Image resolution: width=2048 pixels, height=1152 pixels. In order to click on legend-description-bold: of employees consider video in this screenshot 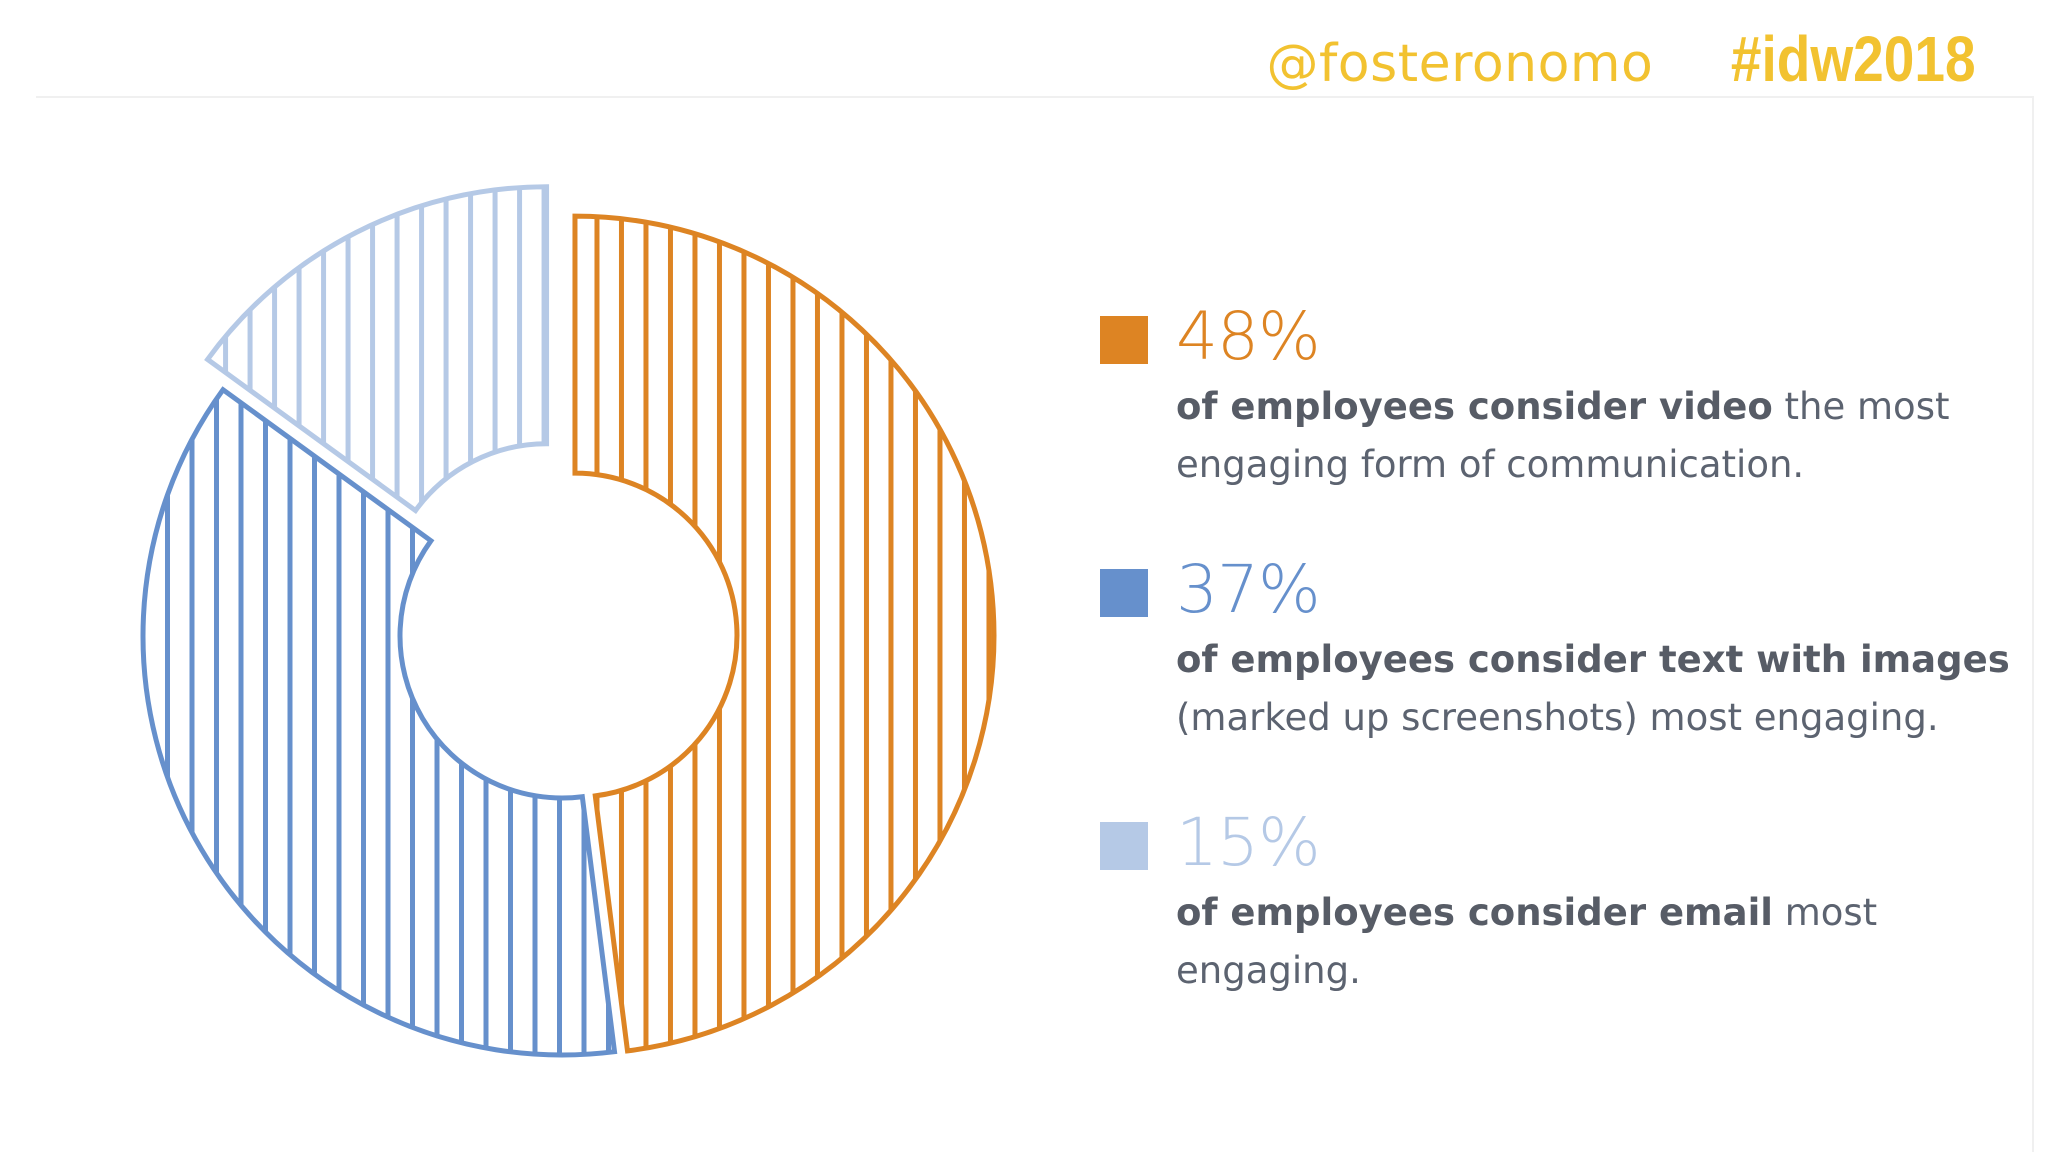, I will do `click(1474, 406)`.